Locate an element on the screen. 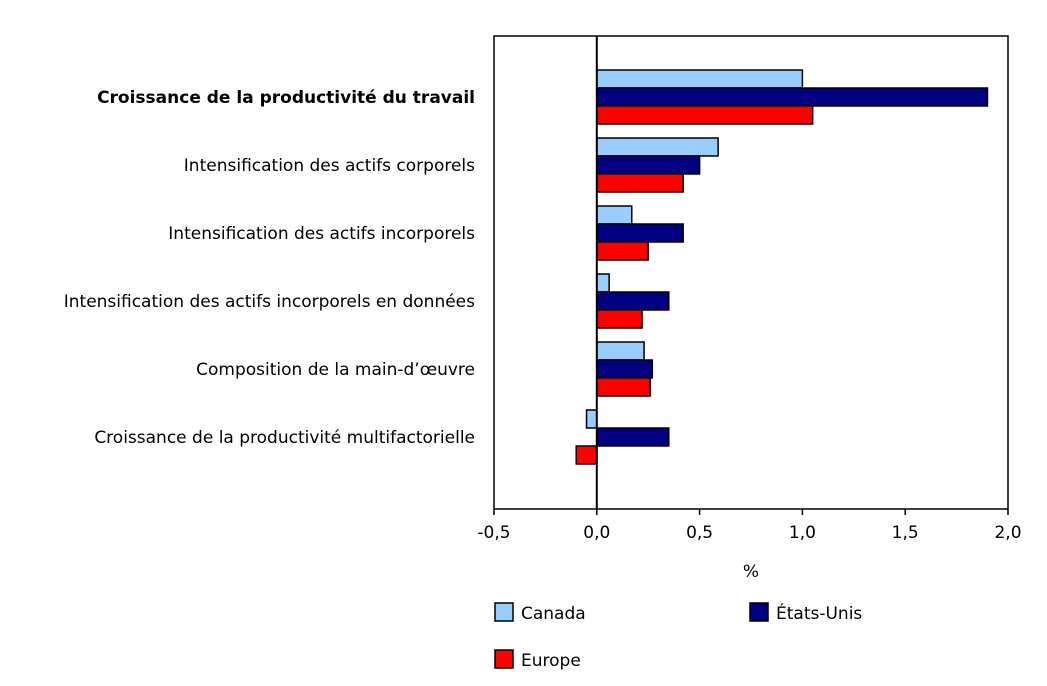 The image size is (1047, 686). category-label: Intensification des actifs incorporels is located at coordinates (321, 234).